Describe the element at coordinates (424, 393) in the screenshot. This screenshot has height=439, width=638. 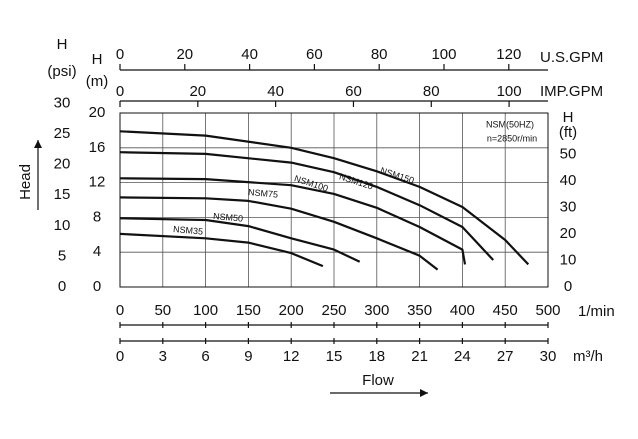
I see `x-arrow-head` at that location.